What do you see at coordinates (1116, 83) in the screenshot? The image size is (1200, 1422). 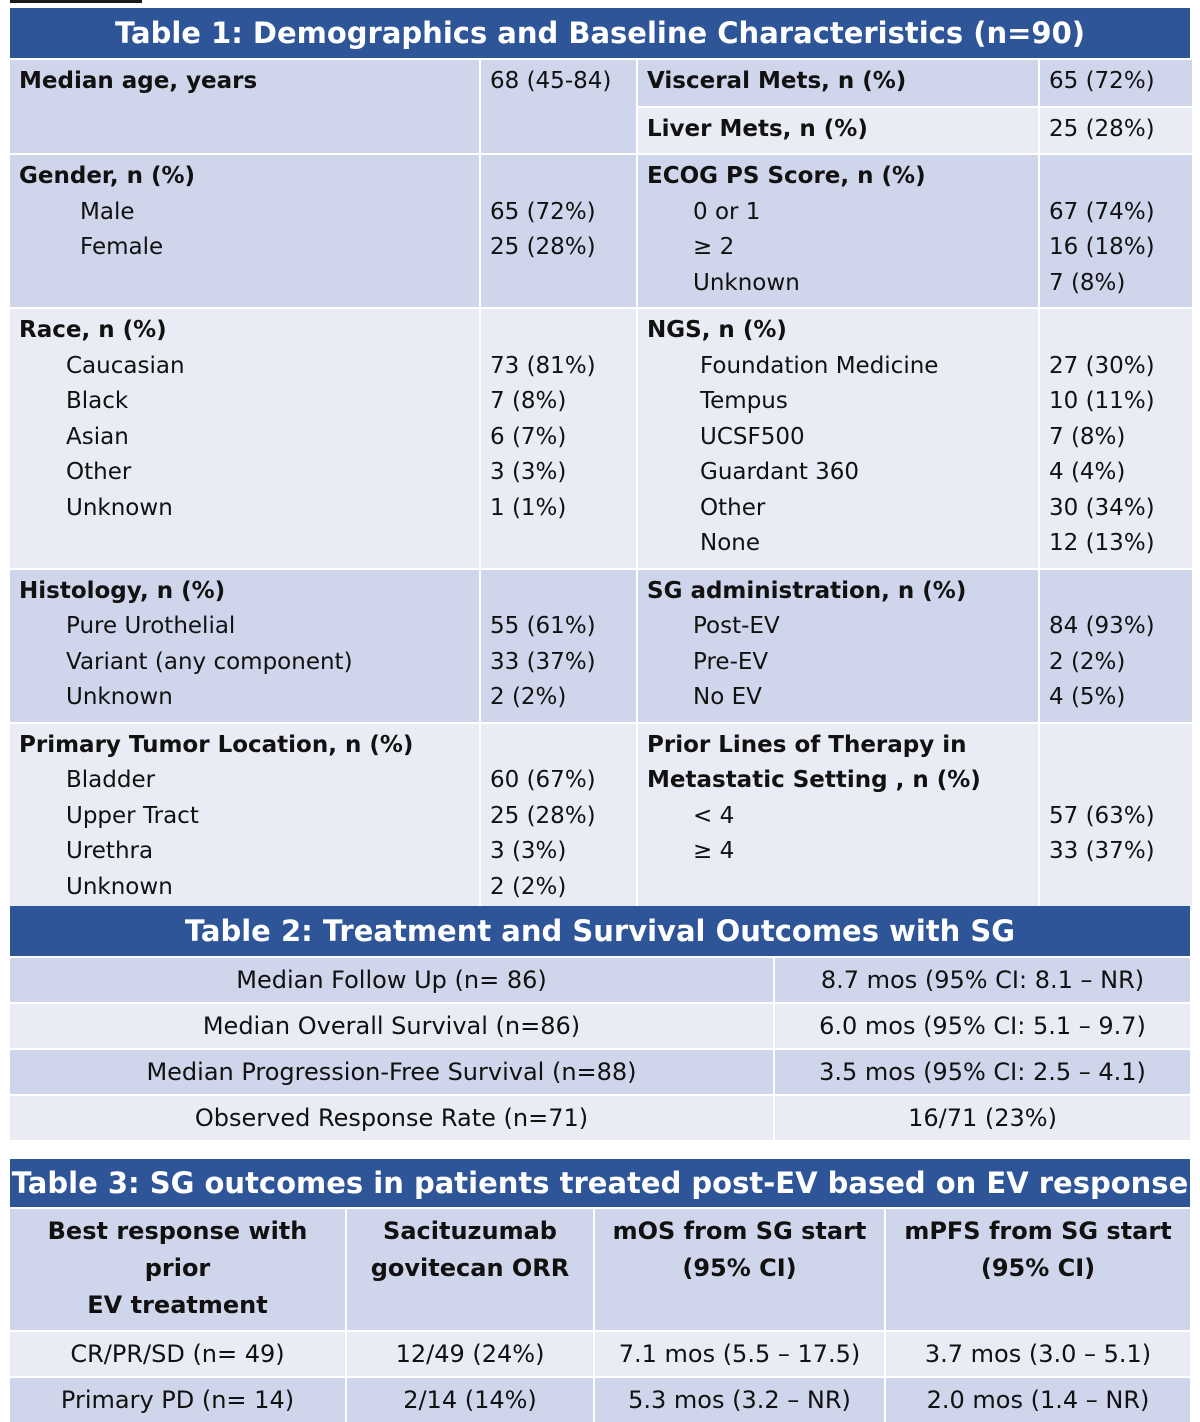 I see `visceral-mets-value-cell: 65 (72%)` at bounding box center [1116, 83].